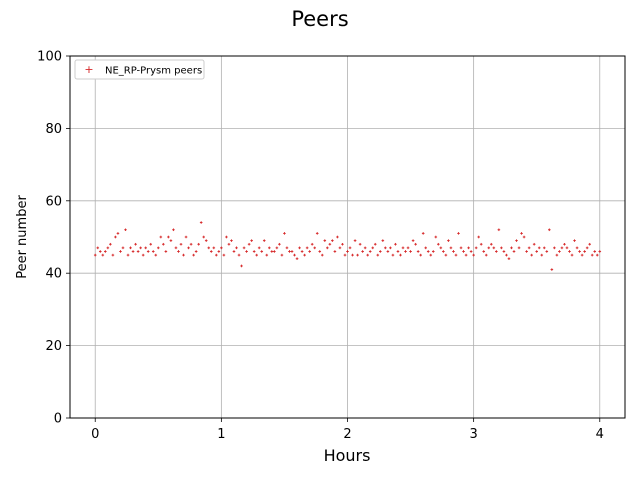 Image resolution: width=640 pixels, height=480 pixels. I want to click on legend-box, so click(139, 69).